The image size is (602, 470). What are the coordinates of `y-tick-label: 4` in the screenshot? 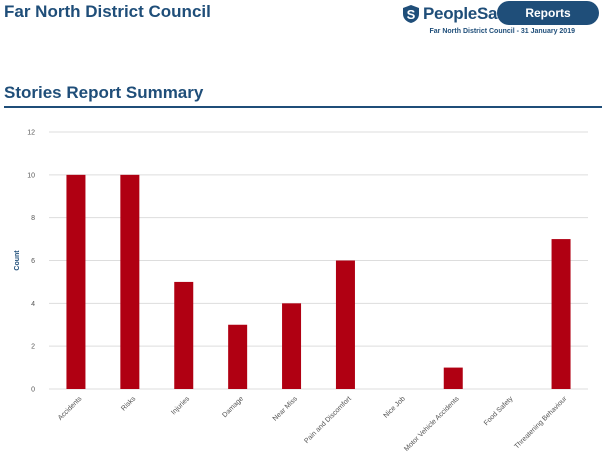 It's located at (33, 304).